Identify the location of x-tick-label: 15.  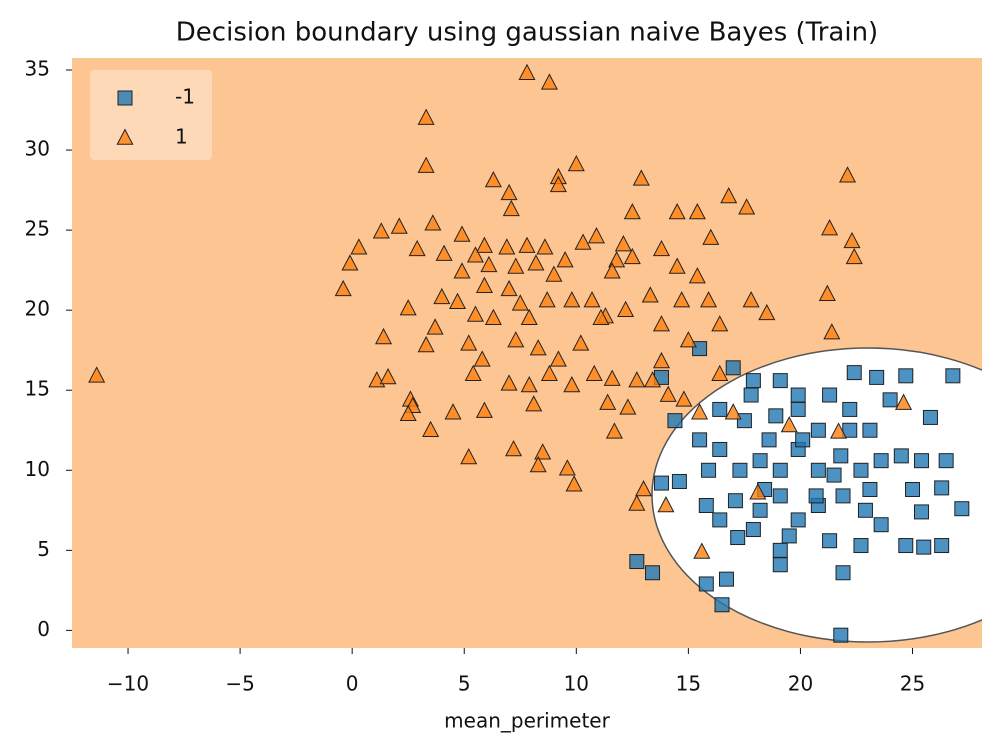
(688, 684).